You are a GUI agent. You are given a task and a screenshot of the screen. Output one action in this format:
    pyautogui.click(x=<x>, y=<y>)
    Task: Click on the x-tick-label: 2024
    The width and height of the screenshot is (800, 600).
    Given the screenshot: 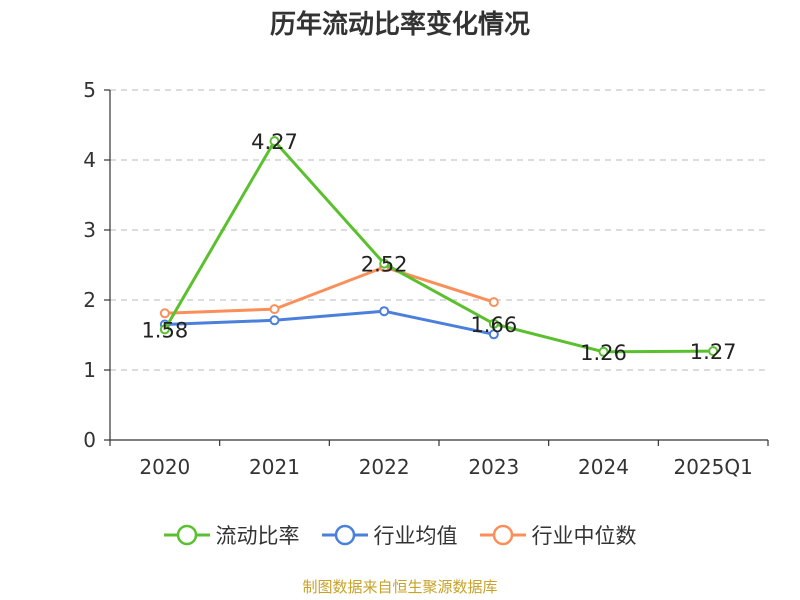 What is the action you would take?
    pyautogui.click(x=603, y=467)
    